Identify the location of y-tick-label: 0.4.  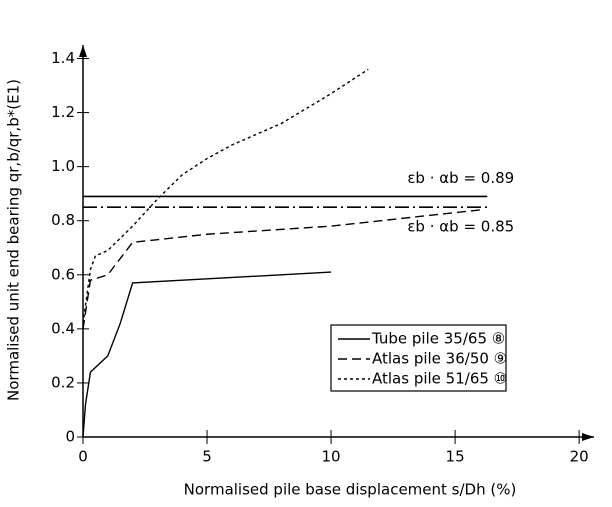
(63, 328).